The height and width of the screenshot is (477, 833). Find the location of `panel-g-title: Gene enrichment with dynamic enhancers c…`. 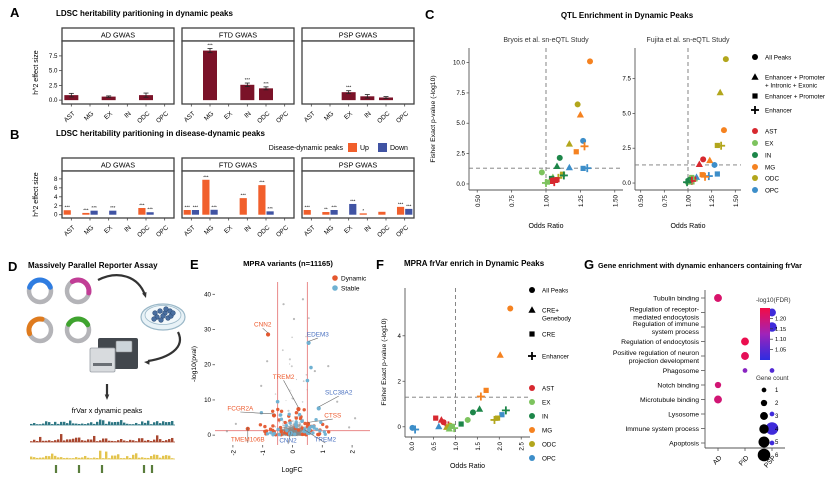

panel-g-title: Gene enrichment with dynamic enhancers c… is located at coordinates (700, 265).